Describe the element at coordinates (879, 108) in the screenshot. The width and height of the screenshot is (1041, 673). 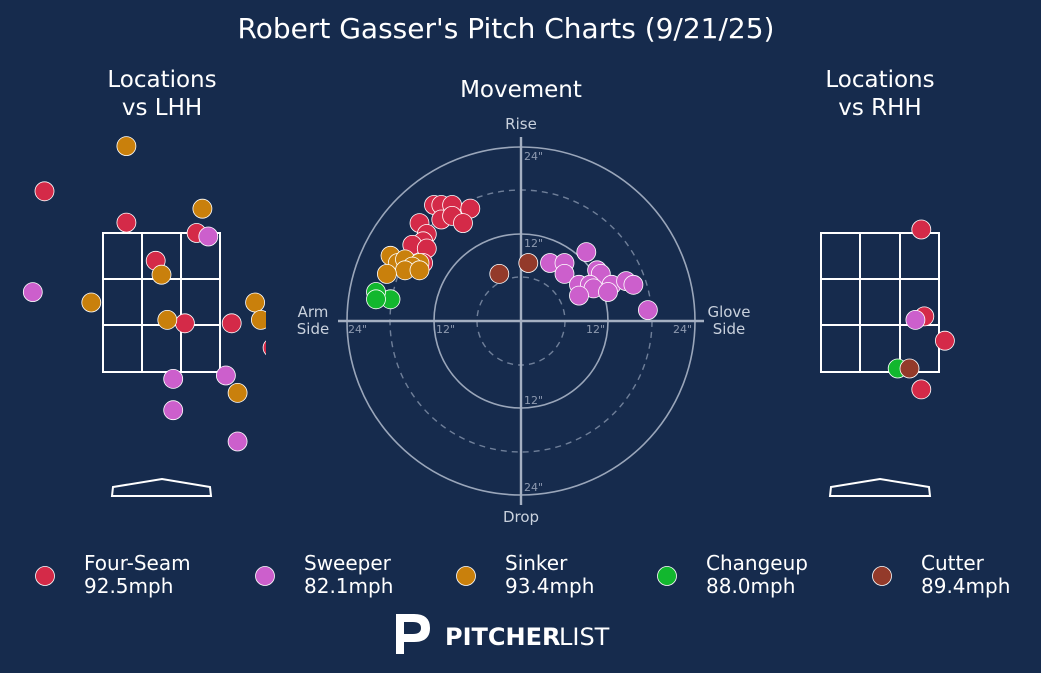
I see `rhh-panel-title-line2: vs RHH` at that location.